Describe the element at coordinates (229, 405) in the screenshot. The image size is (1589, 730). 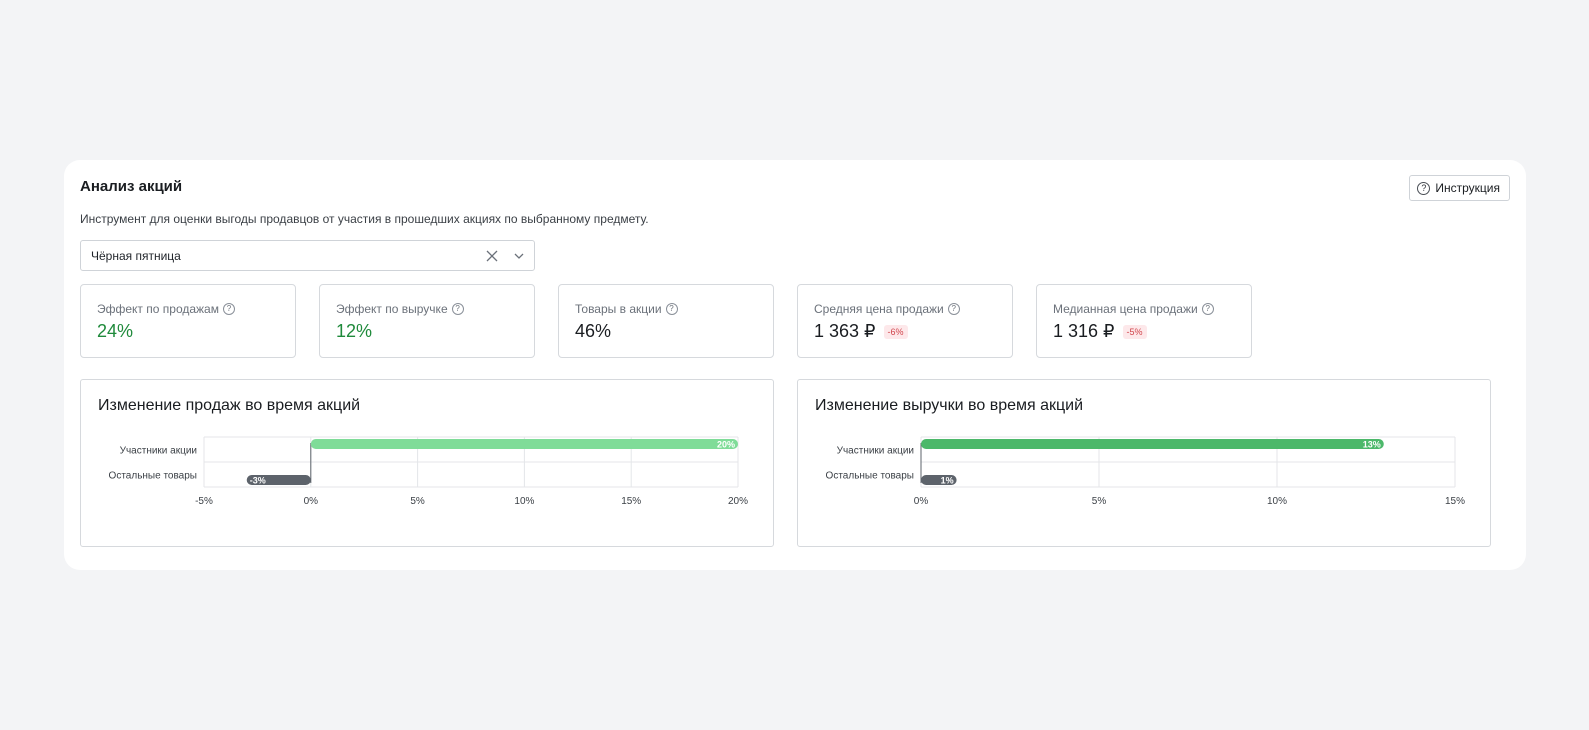
I see `chart-title: Изменение продаж во время акций` at that location.